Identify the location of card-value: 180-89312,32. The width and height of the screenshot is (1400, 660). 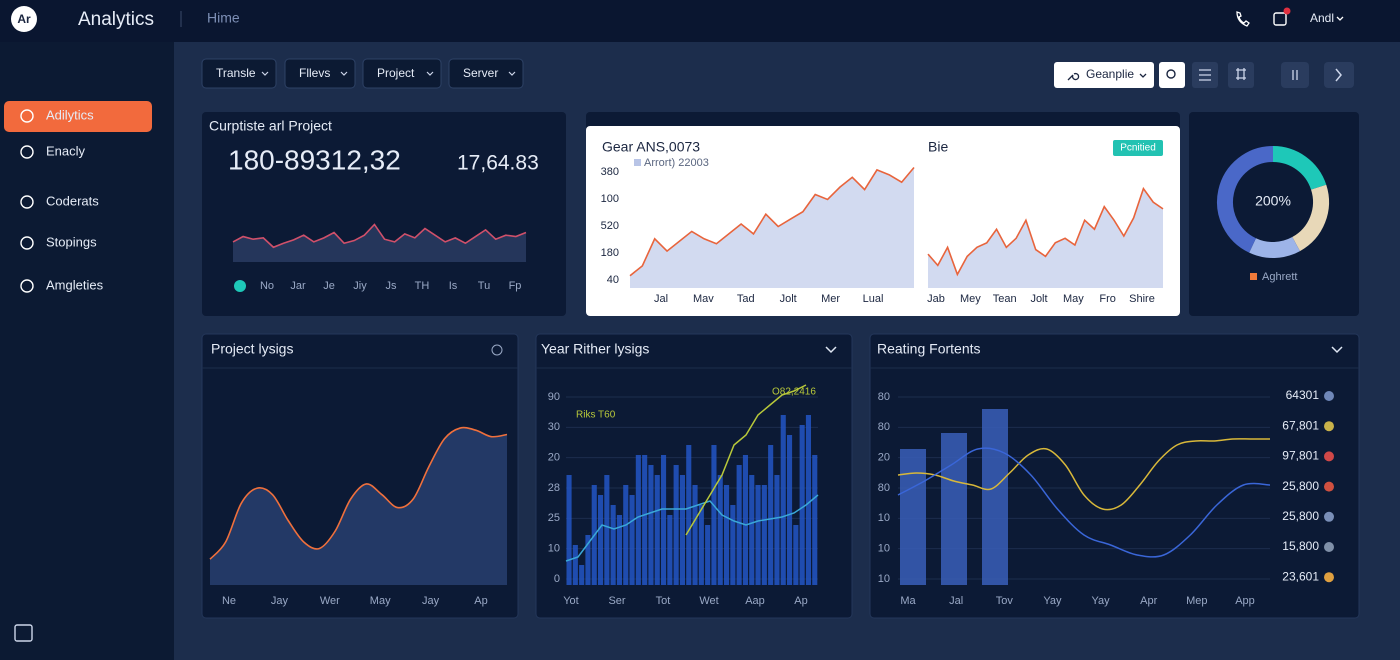
(314, 159).